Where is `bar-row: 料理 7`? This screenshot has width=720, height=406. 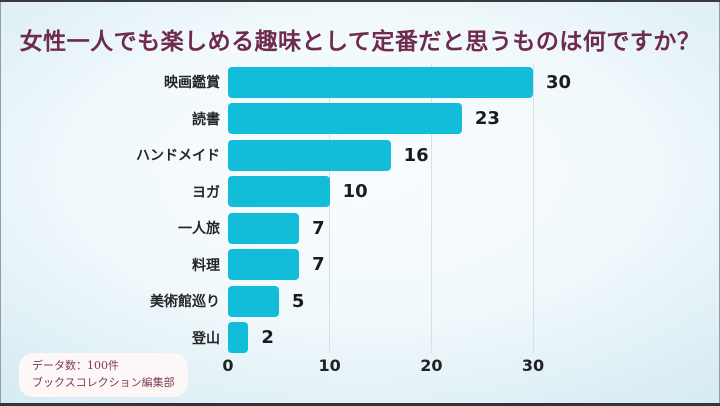 bar-row: 料理 7 is located at coordinates (360, 265).